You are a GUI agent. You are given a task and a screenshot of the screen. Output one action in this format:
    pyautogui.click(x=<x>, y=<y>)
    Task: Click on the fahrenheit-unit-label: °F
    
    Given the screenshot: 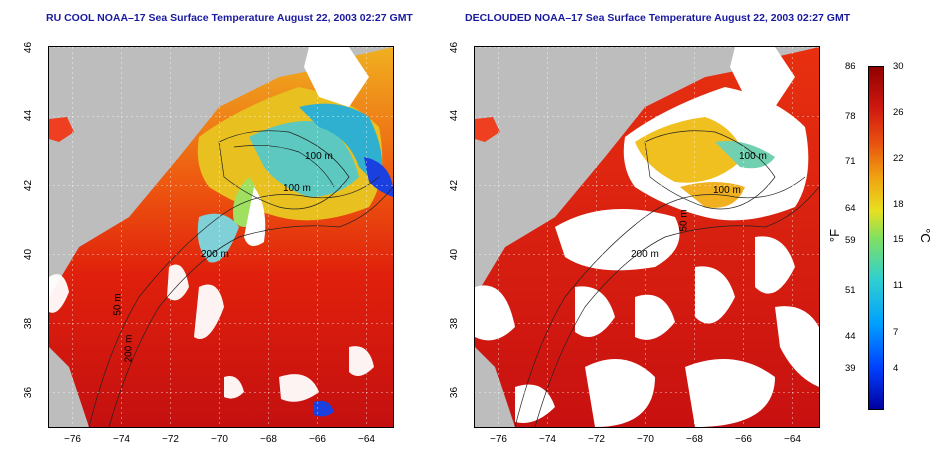 What is the action you would take?
    pyautogui.click(x=835, y=235)
    